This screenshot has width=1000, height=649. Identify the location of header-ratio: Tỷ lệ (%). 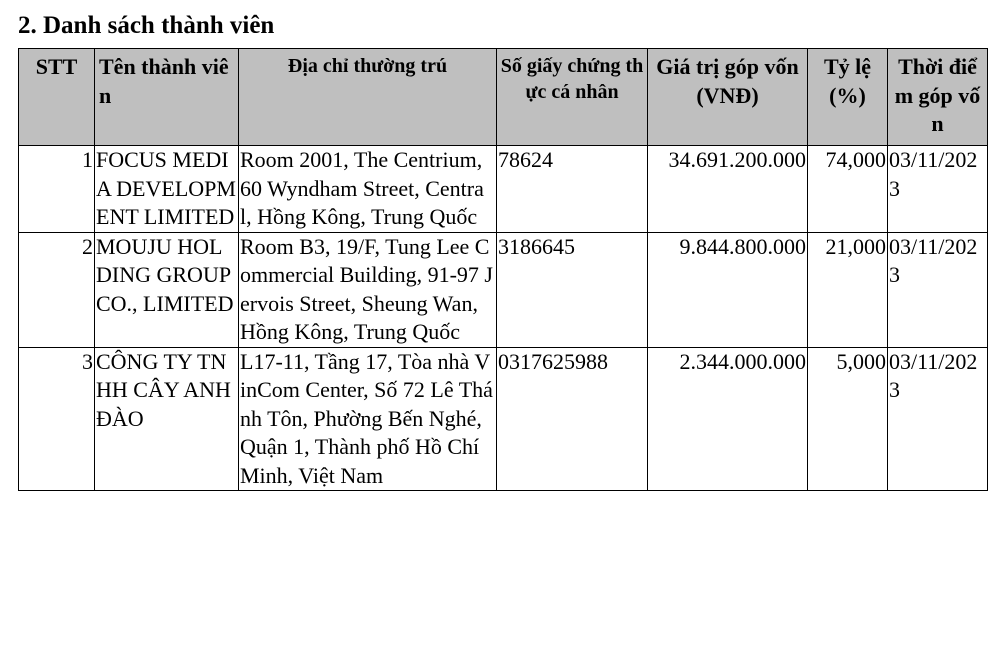
(847, 97).